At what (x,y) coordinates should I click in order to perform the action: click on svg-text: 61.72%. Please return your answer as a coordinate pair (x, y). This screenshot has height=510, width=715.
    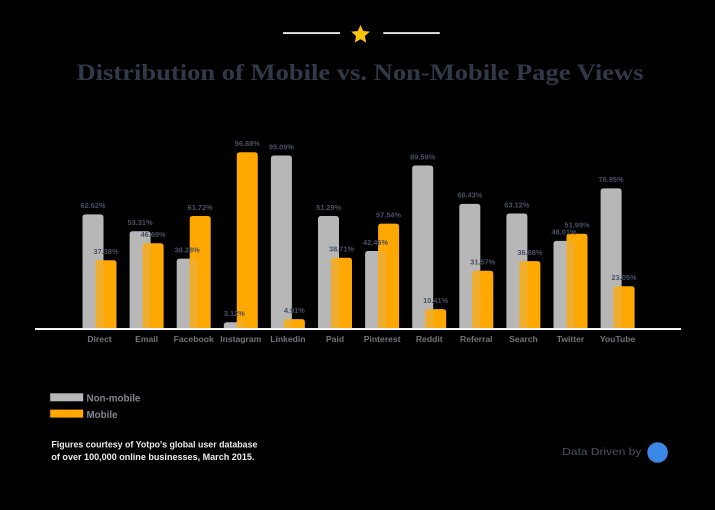
    Looking at the image, I should click on (200, 207).